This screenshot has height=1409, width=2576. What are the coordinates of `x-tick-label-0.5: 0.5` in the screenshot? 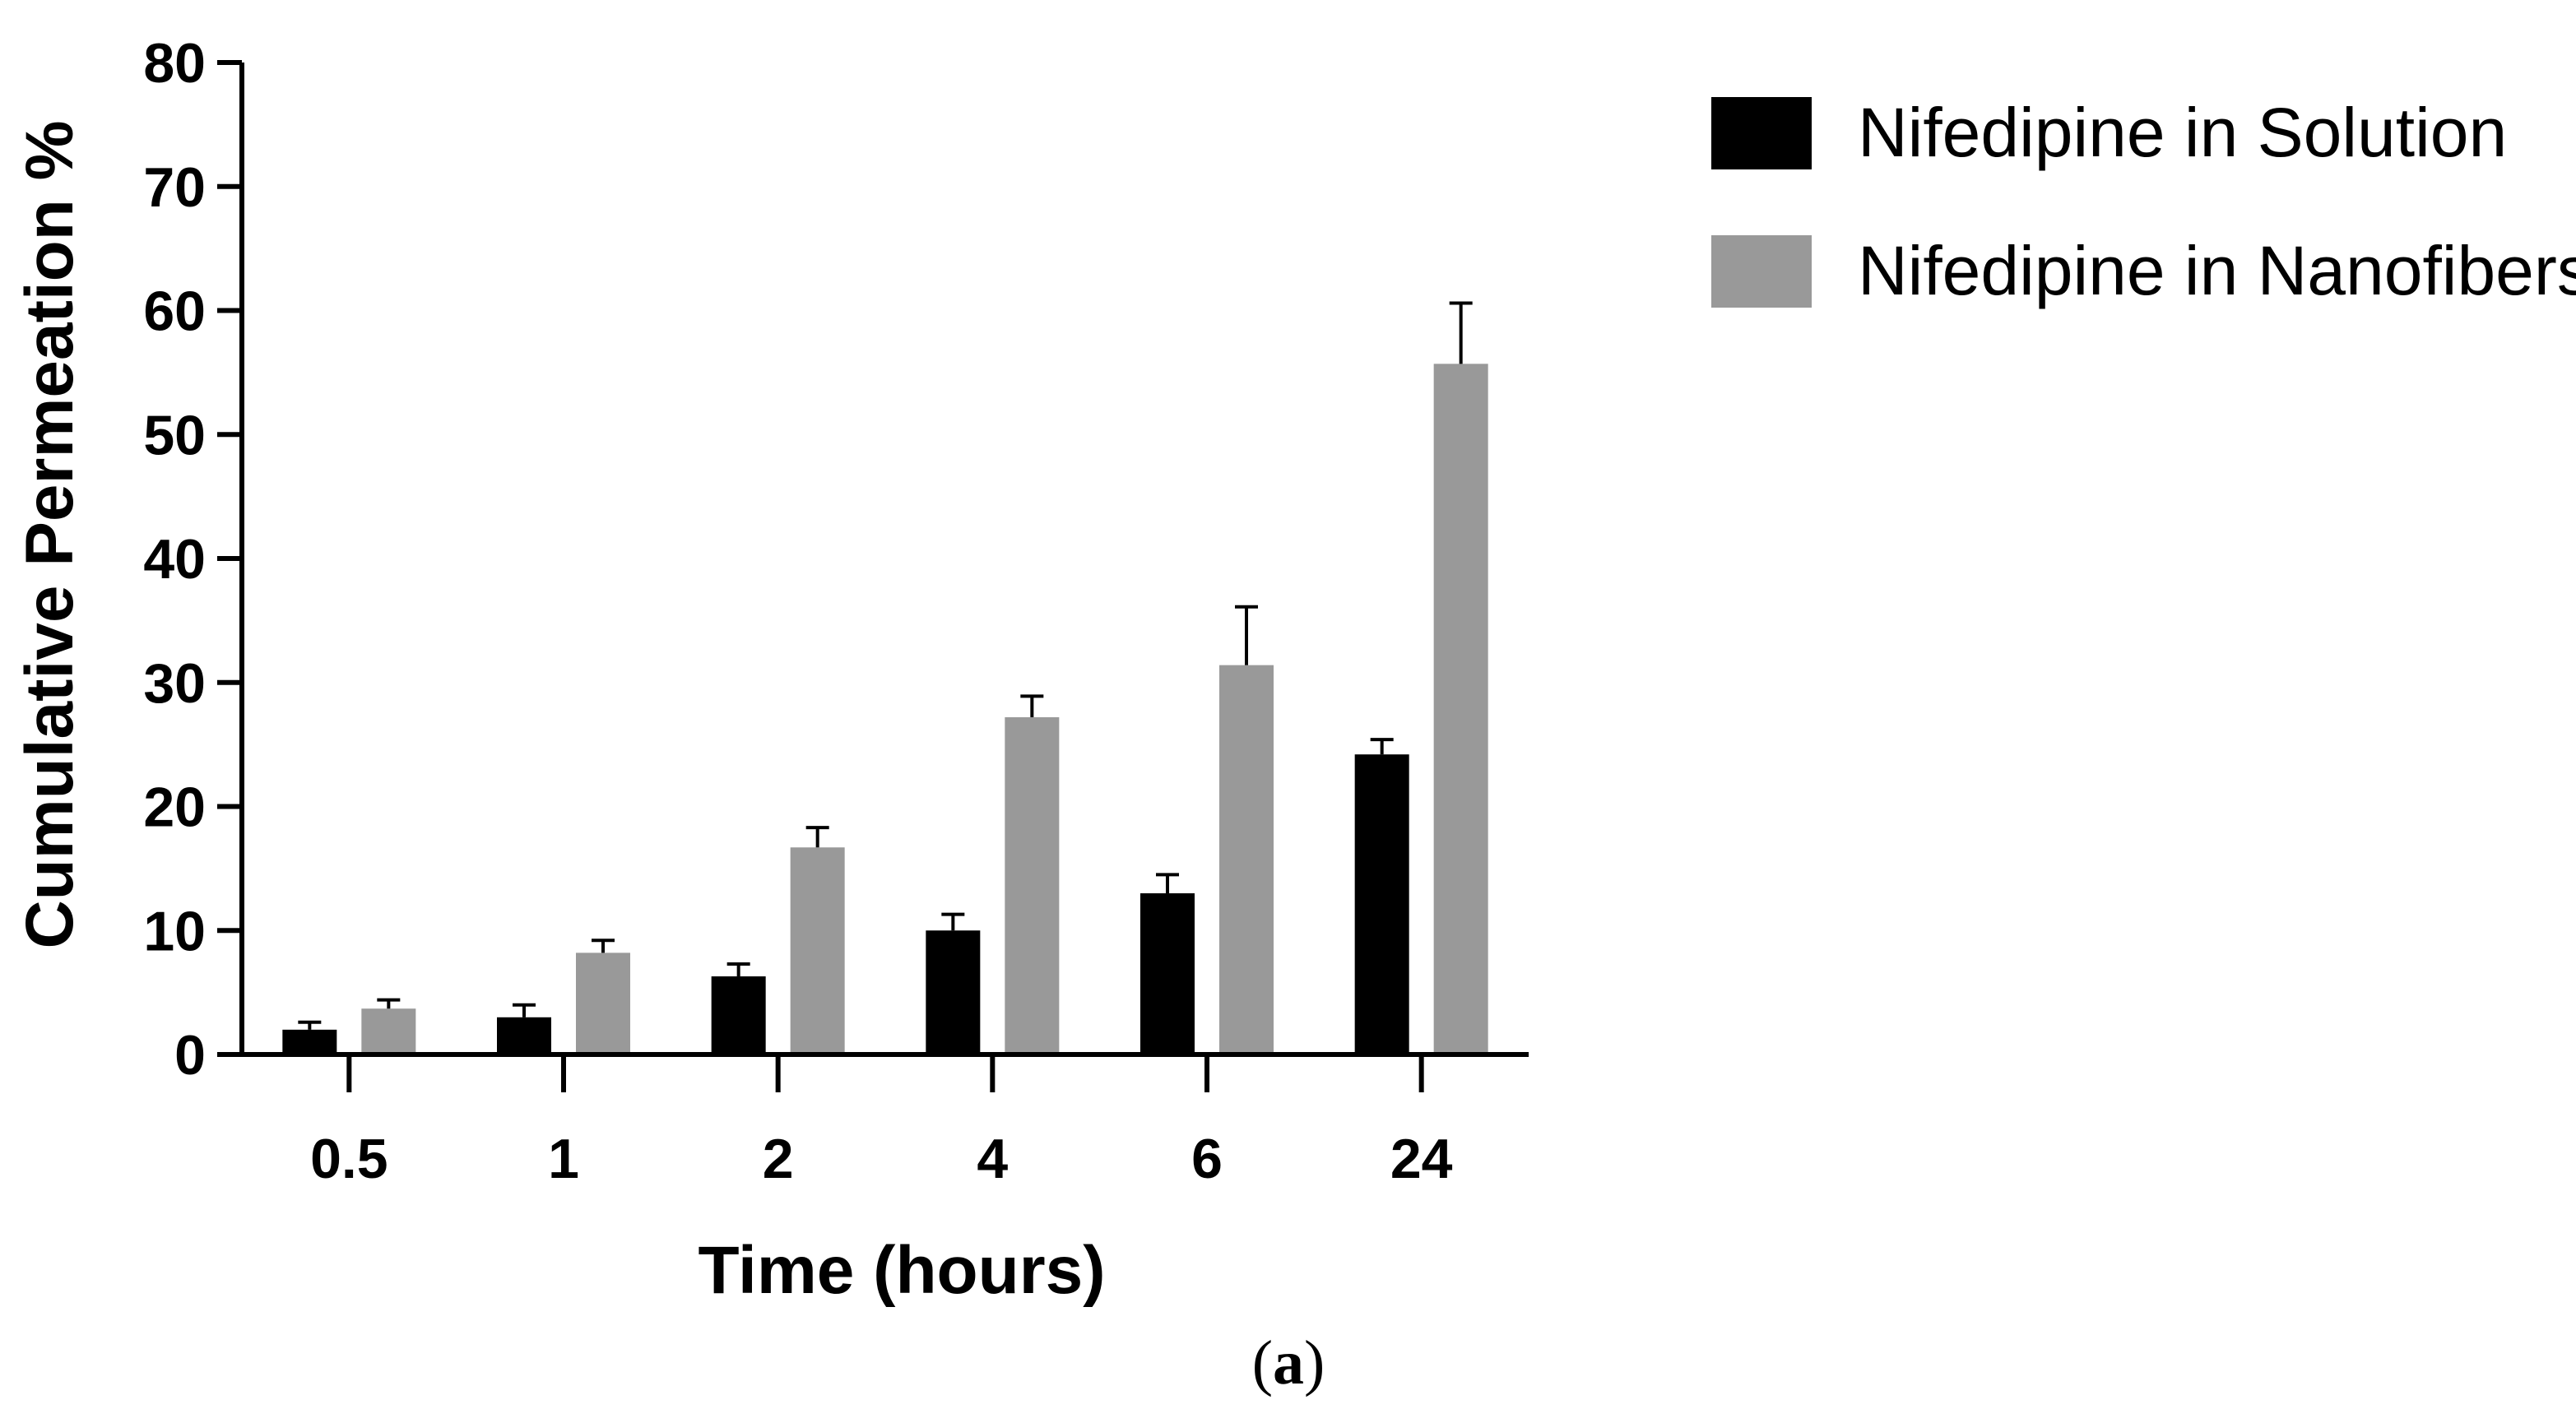 It's located at (349, 1159).